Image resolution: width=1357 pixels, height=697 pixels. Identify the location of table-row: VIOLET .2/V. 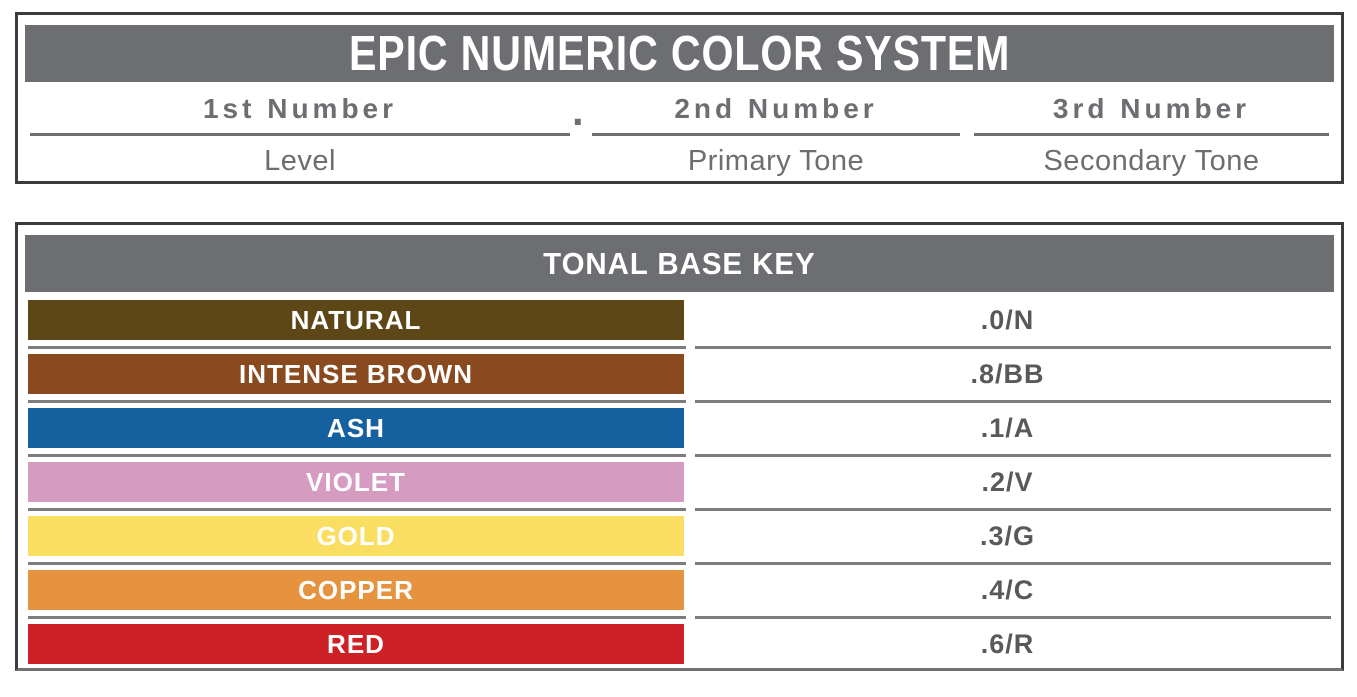
(679, 482).